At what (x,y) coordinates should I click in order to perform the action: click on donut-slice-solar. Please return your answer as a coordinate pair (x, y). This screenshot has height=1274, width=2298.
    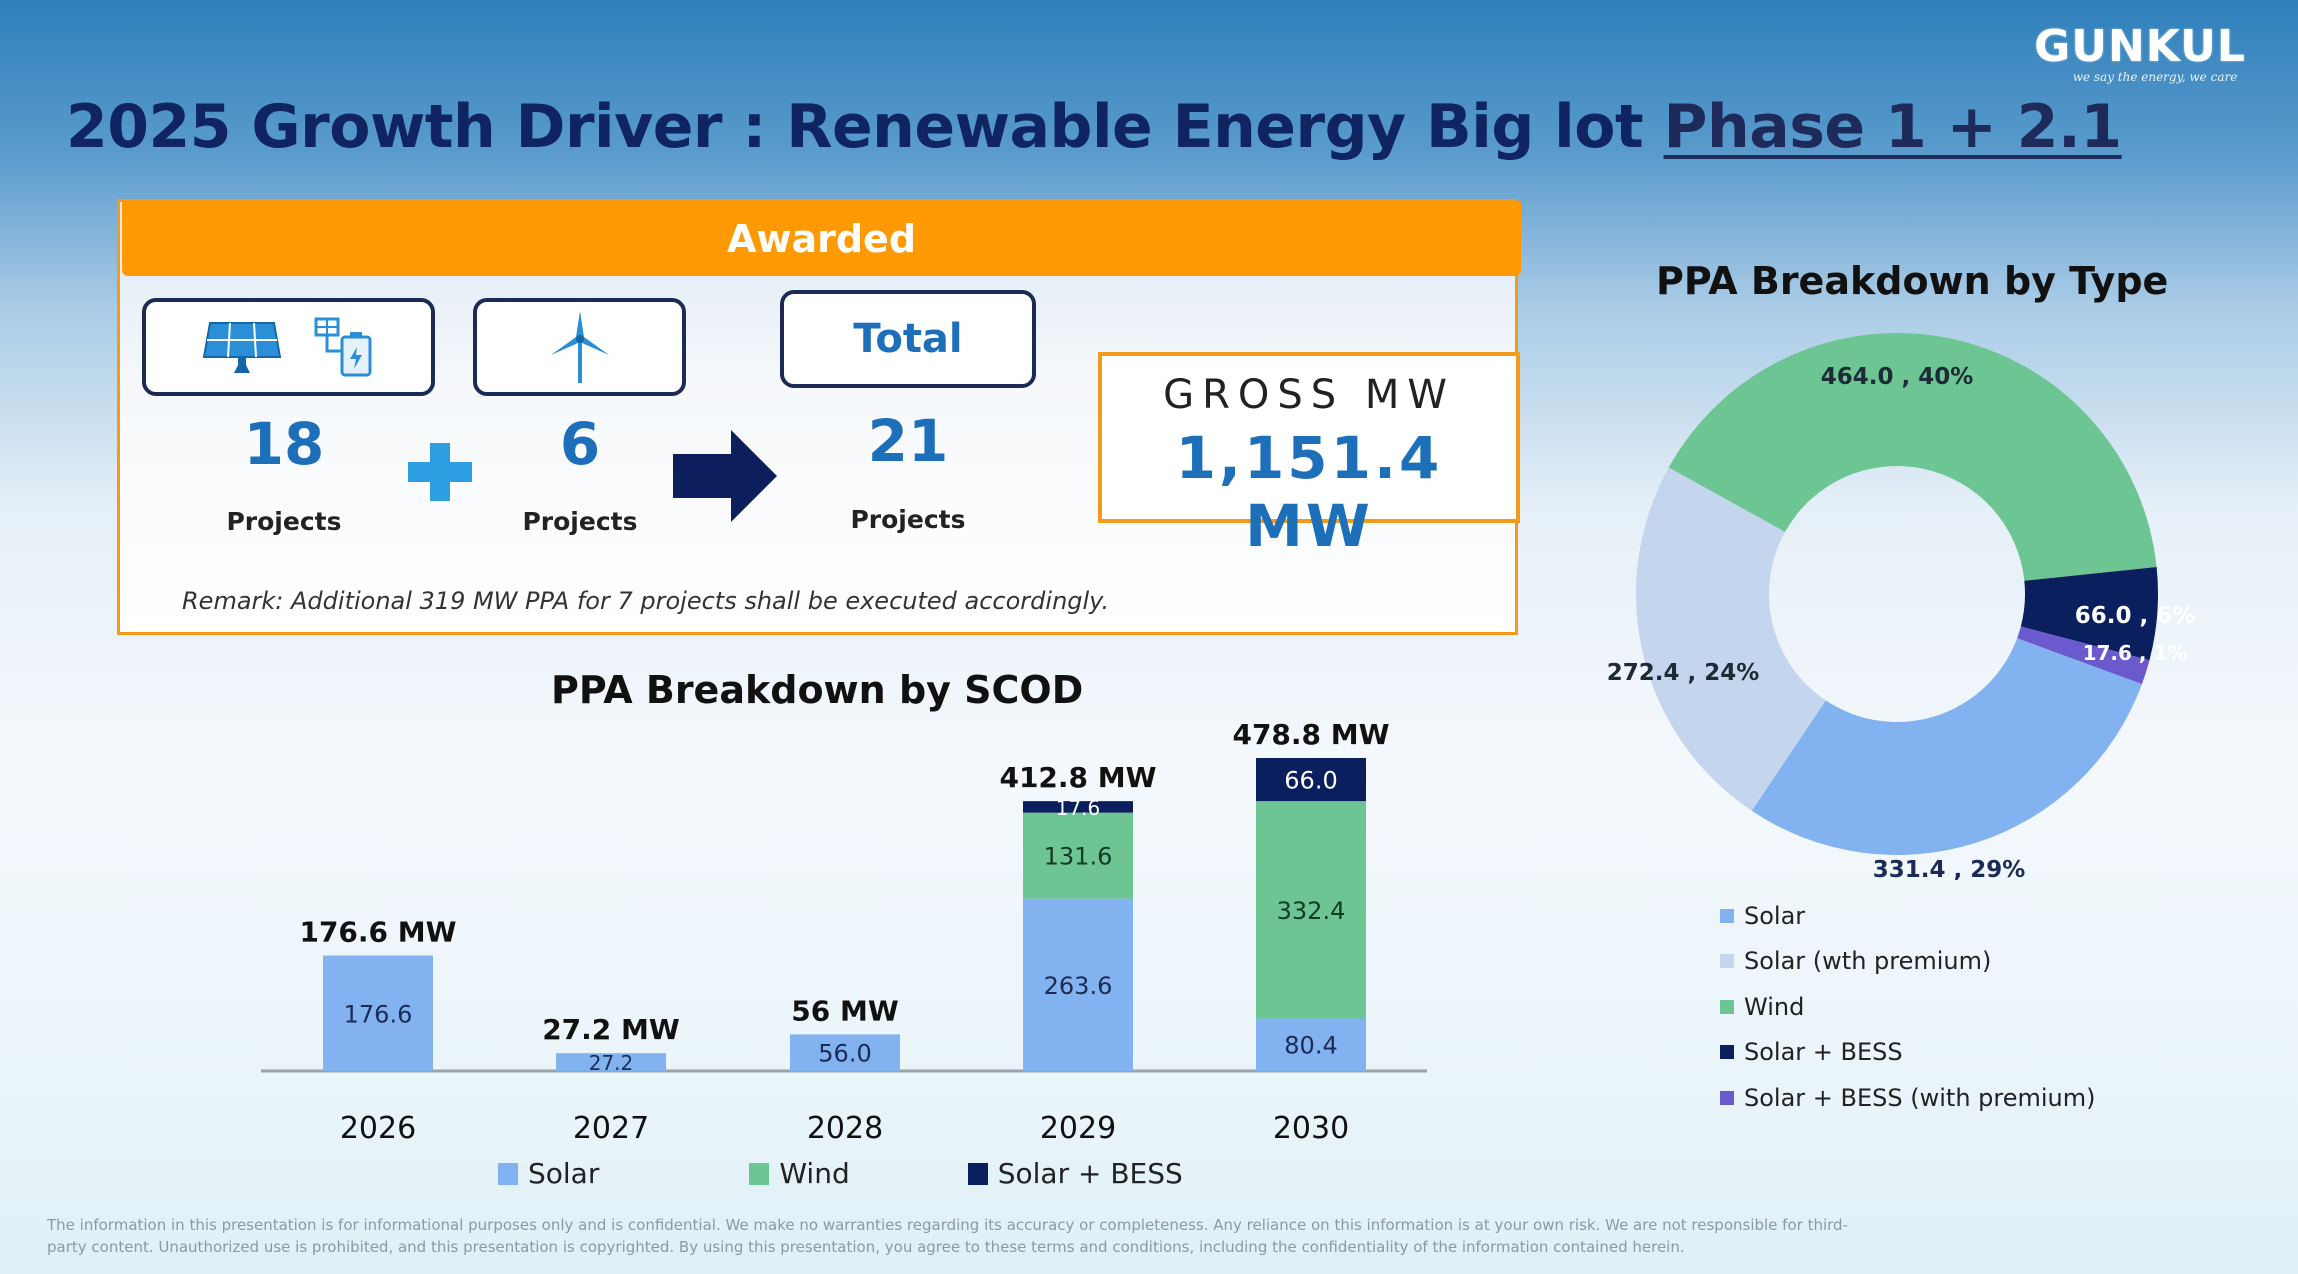
    Looking at the image, I should click on (1946, 746).